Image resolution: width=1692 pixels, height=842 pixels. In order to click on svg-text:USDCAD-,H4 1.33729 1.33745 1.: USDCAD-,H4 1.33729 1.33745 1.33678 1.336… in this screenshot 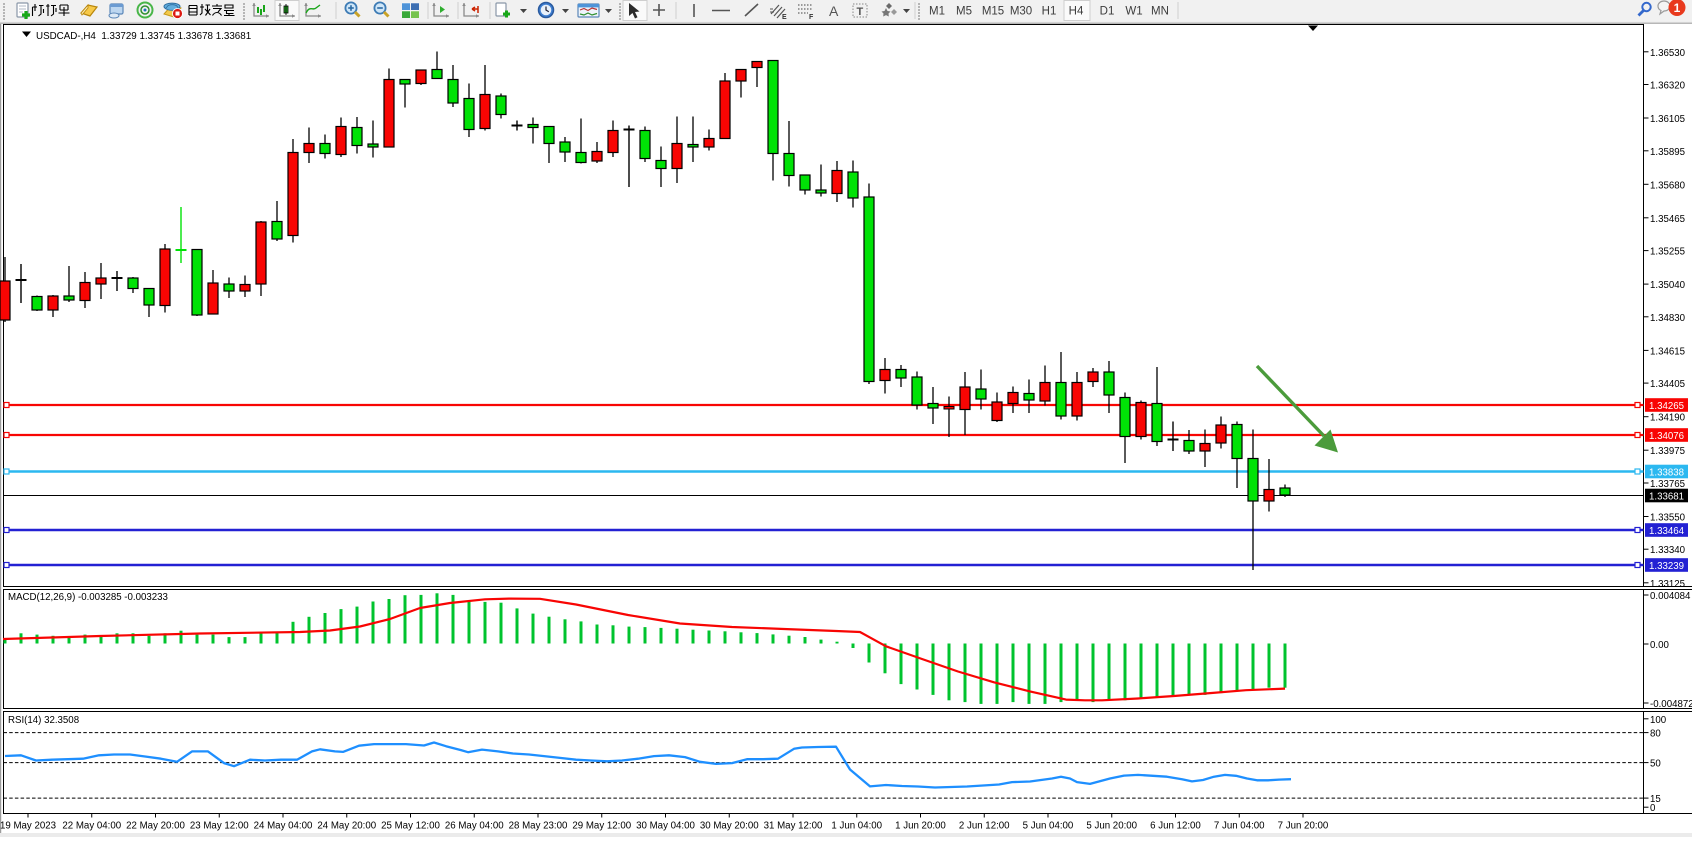, I will do `click(143, 36)`.